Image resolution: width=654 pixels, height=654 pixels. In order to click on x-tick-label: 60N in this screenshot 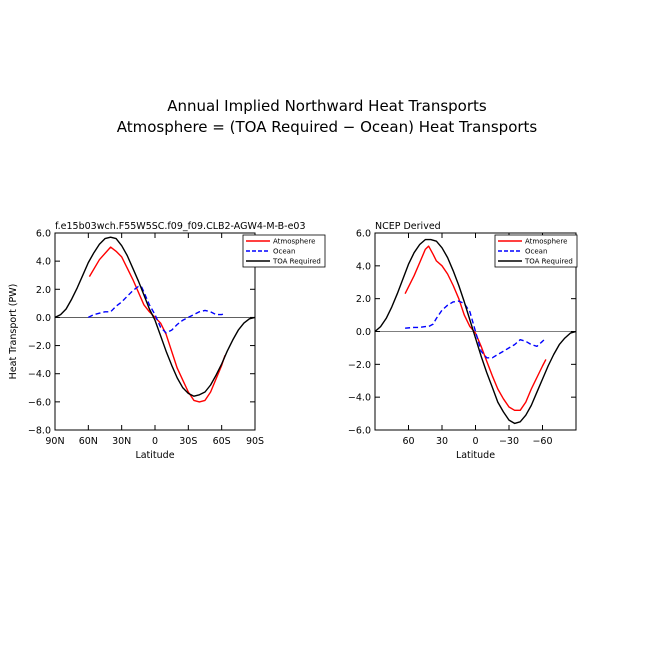, I will do `click(88, 441)`.